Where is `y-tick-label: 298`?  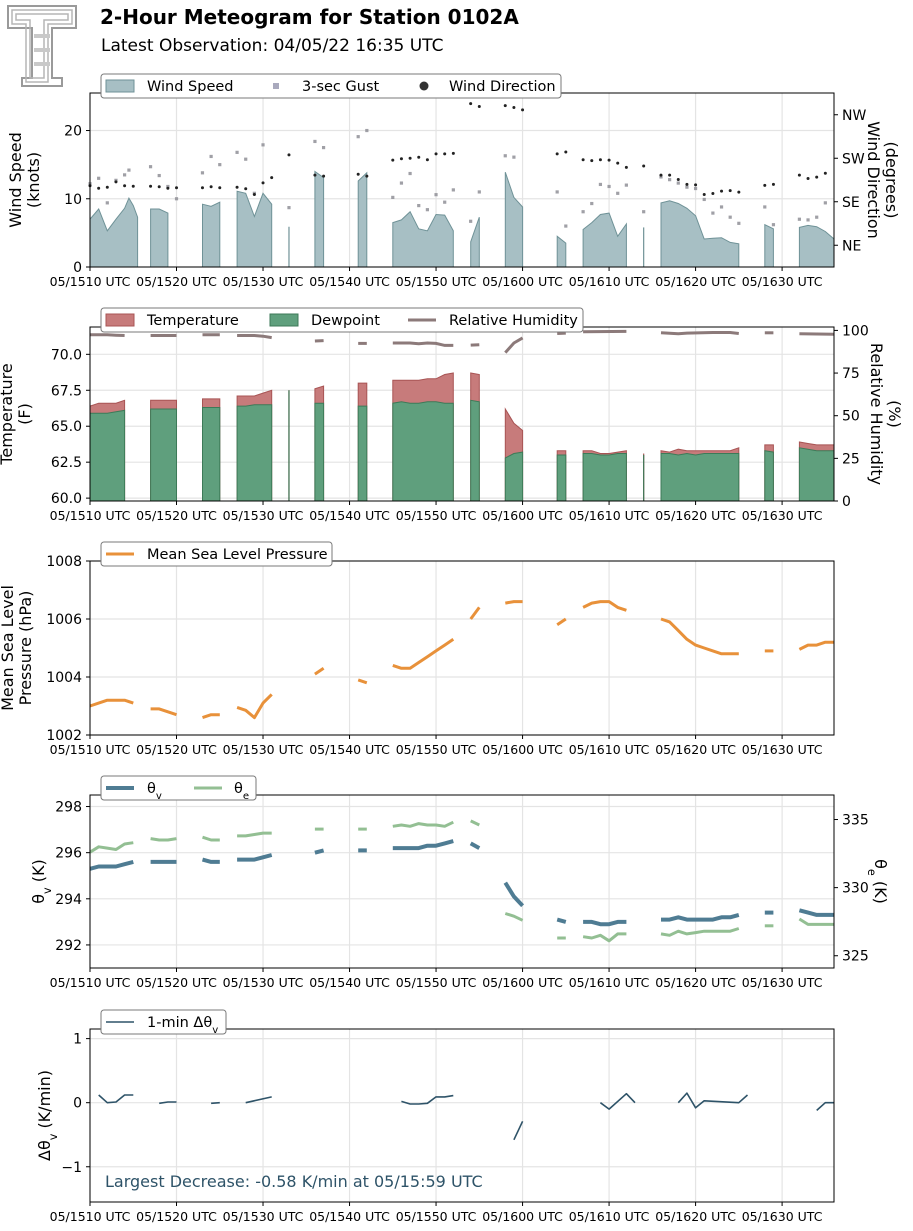 y-tick-label: 298 is located at coordinates (68, 808).